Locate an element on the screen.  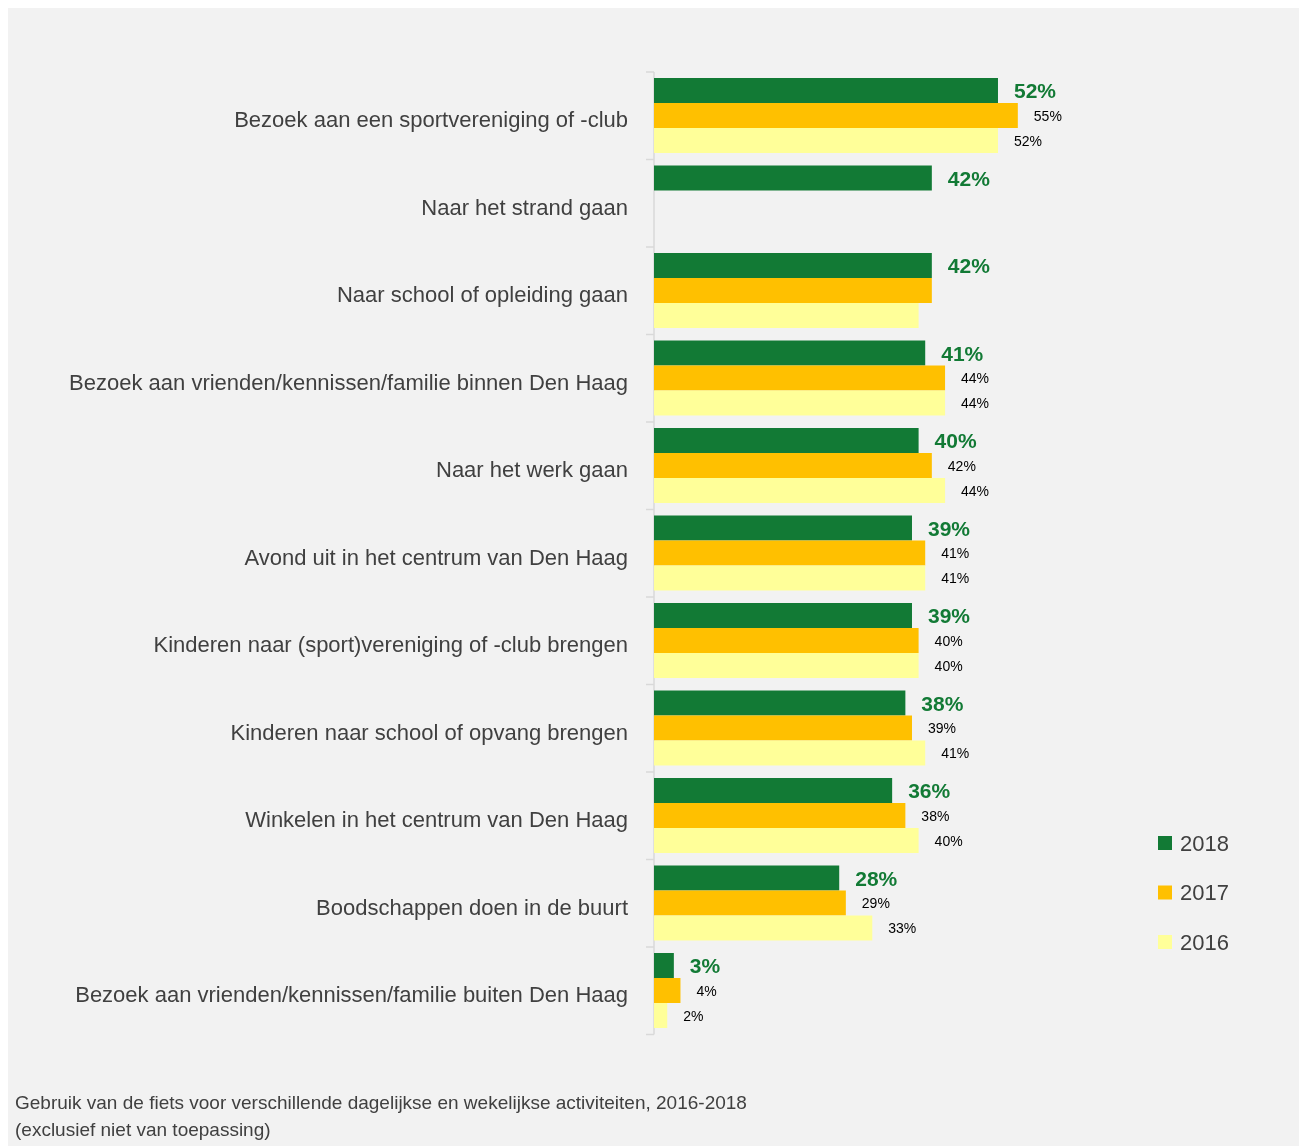
data-label: 4% is located at coordinates (706, 990).